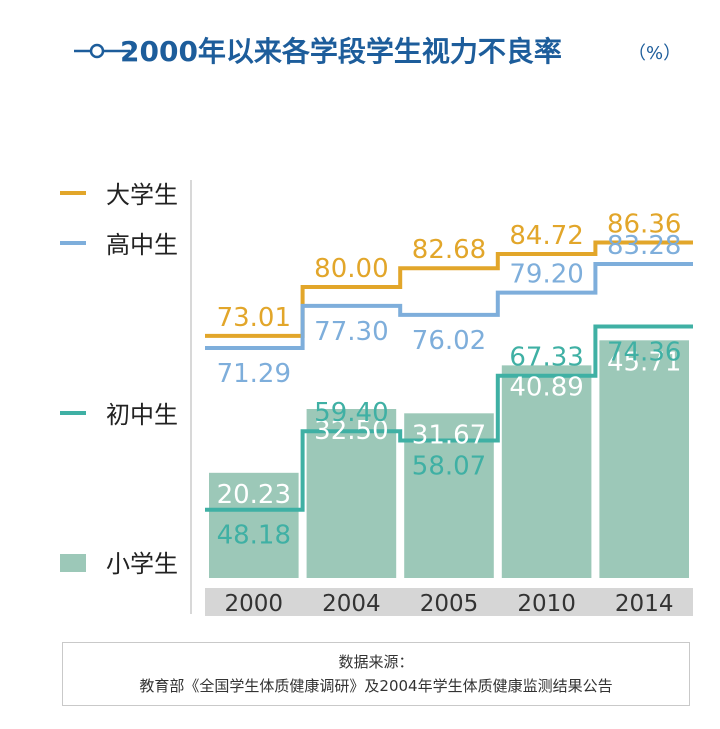  I want to click on x-axis-band, so click(449, 602).